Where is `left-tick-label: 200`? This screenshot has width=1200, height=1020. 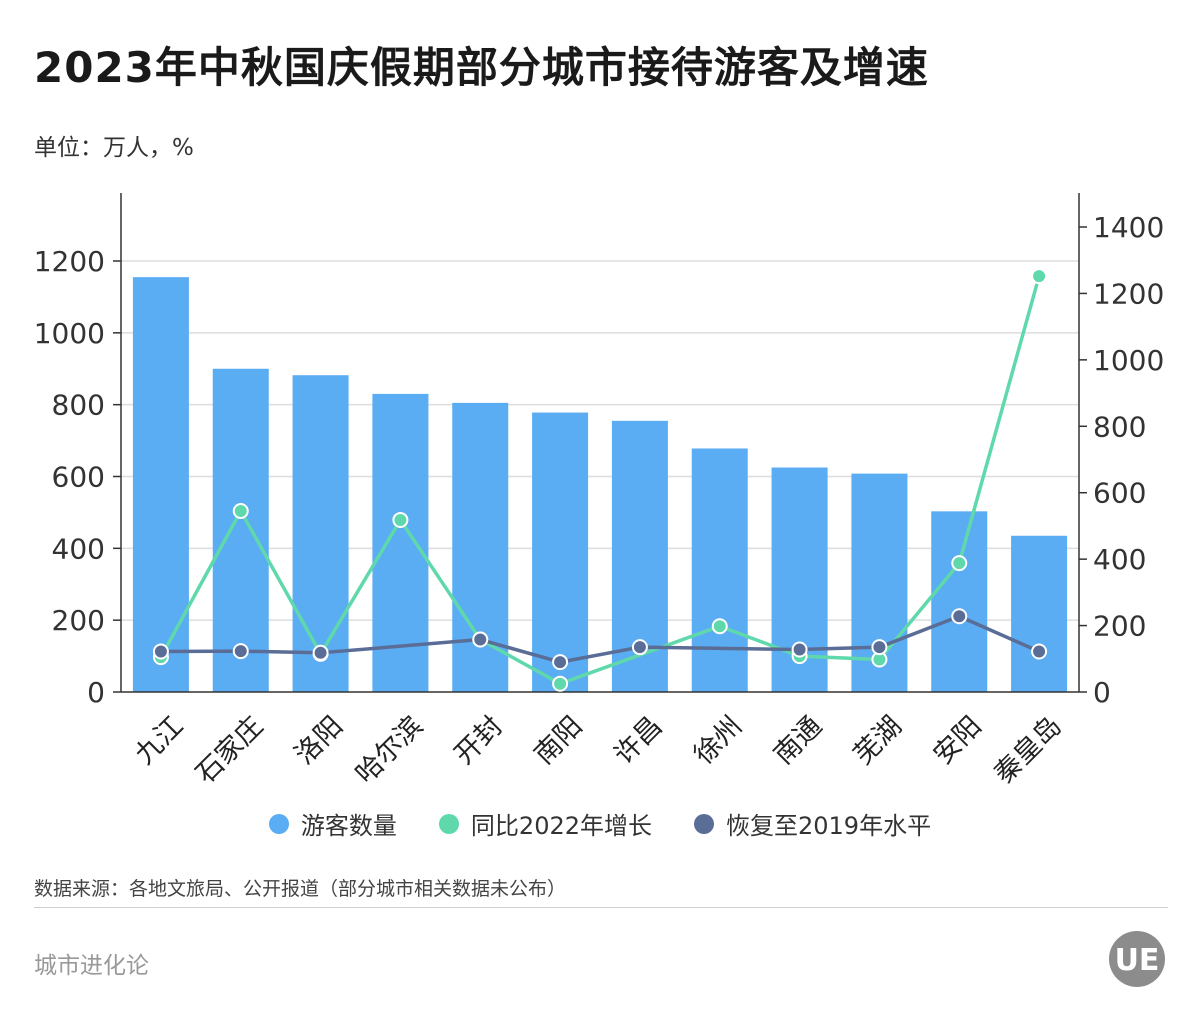 left-tick-label: 200 is located at coordinates (78, 620).